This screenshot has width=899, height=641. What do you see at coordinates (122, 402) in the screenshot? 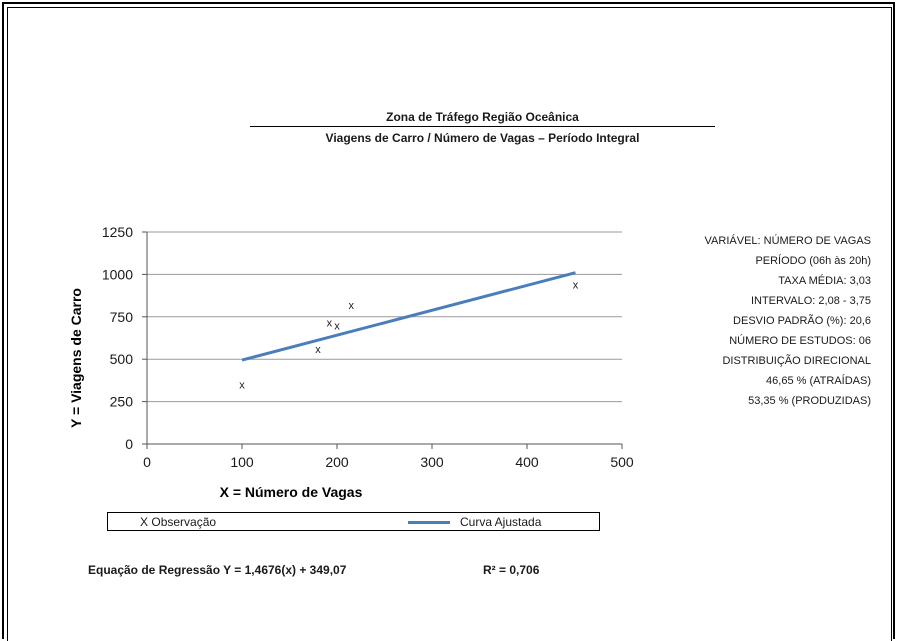
I see `y-tick-label: 250` at bounding box center [122, 402].